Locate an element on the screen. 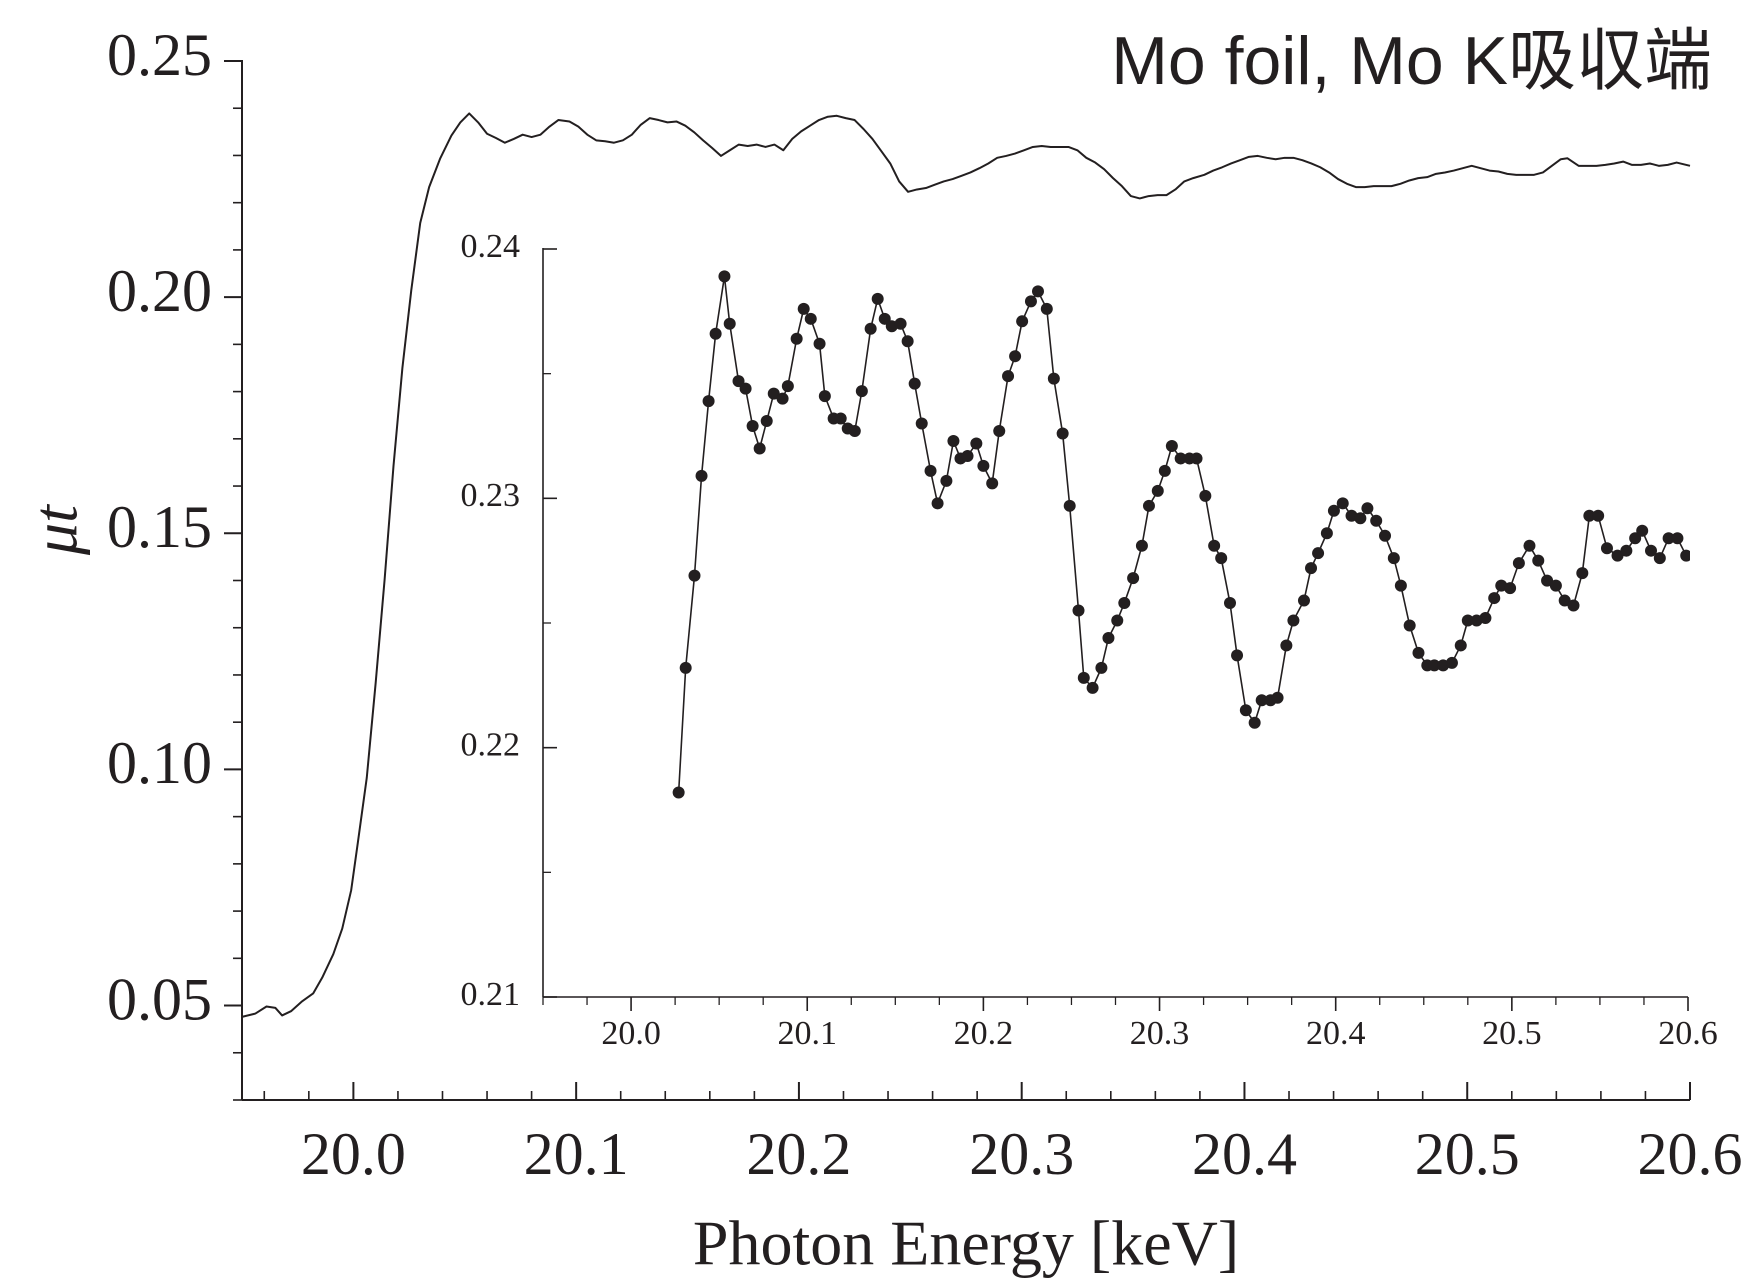 Image resolution: width=1742 pixels, height=1280 pixels. x-tick-label: 20.1 is located at coordinates (807, 1033).